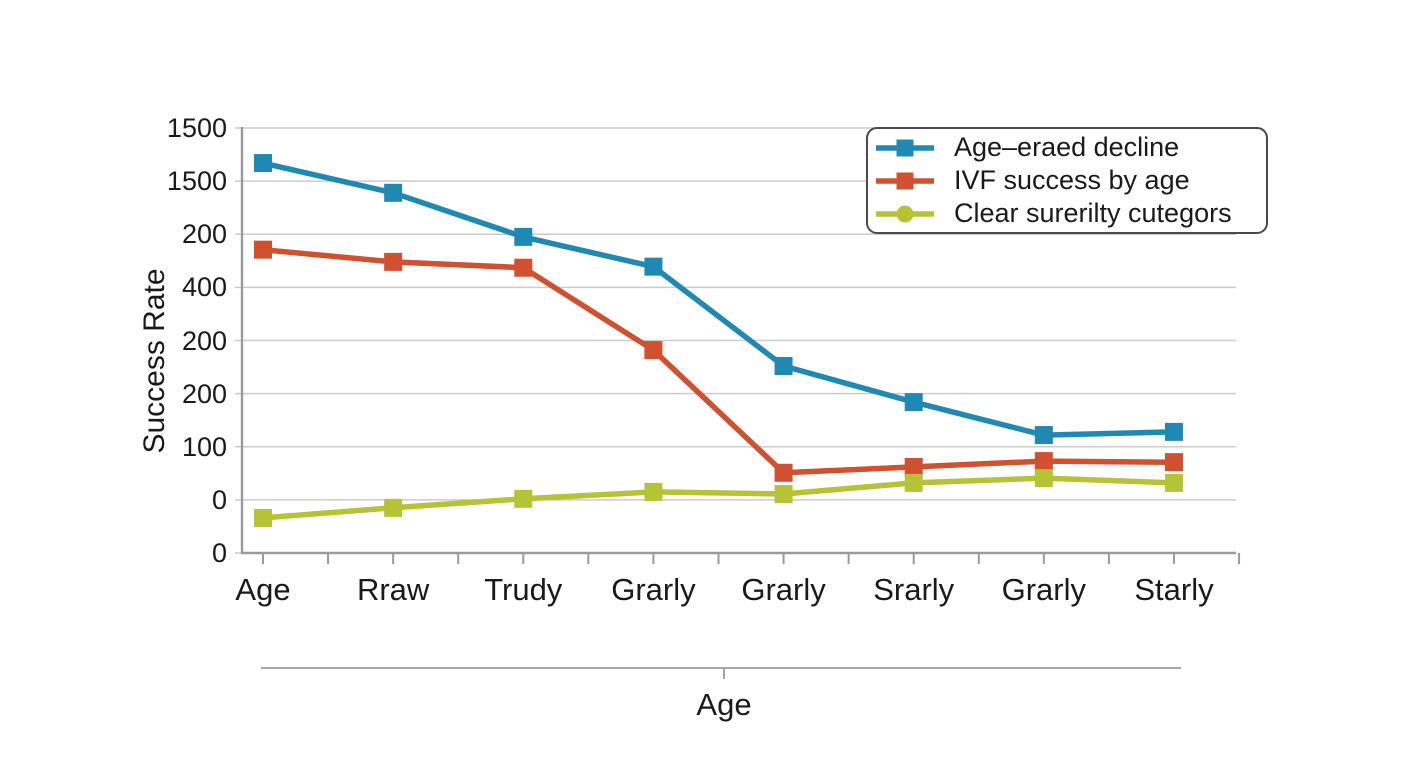 Image resolution: width=1408 pixels, height=768 pixels. What do you see at coordinates (724, 704) in the screenshot?
I see `x-axis-title: Age` at bounding box center [724, 704].